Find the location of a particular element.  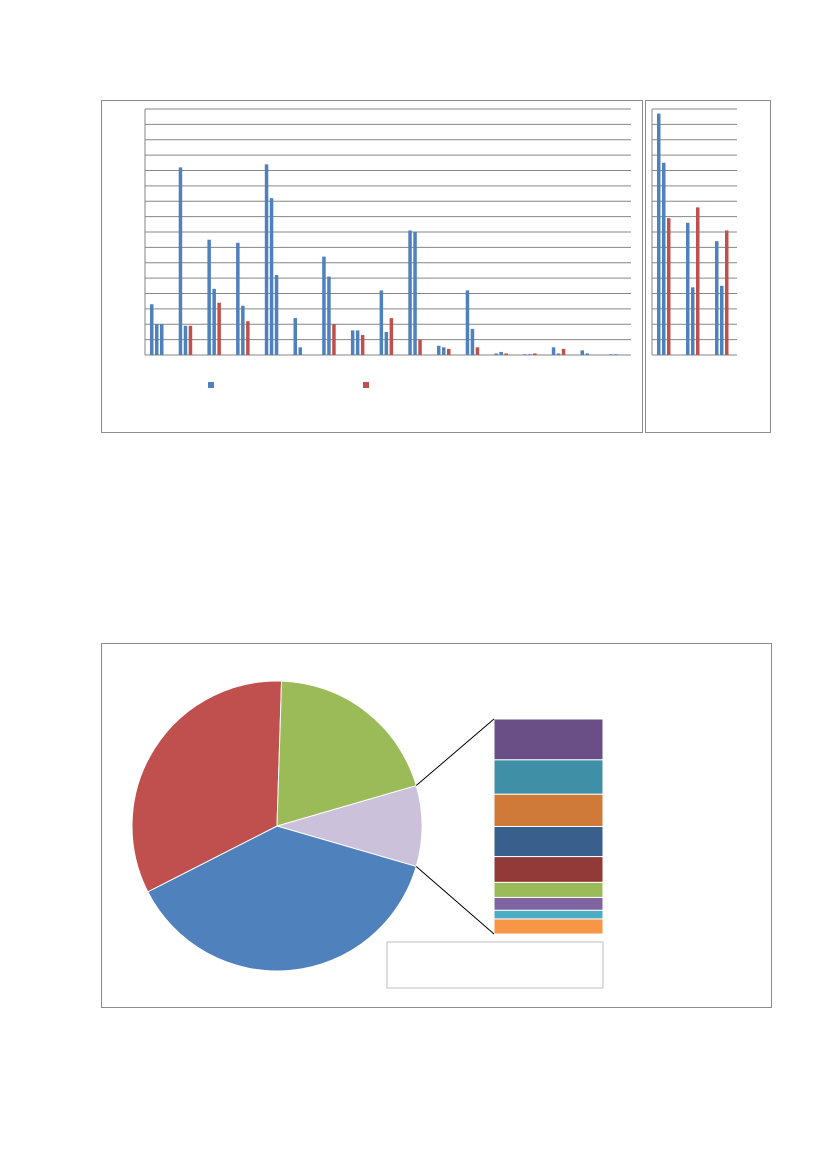

bar-chart-side is located at coordinates (694, 232).